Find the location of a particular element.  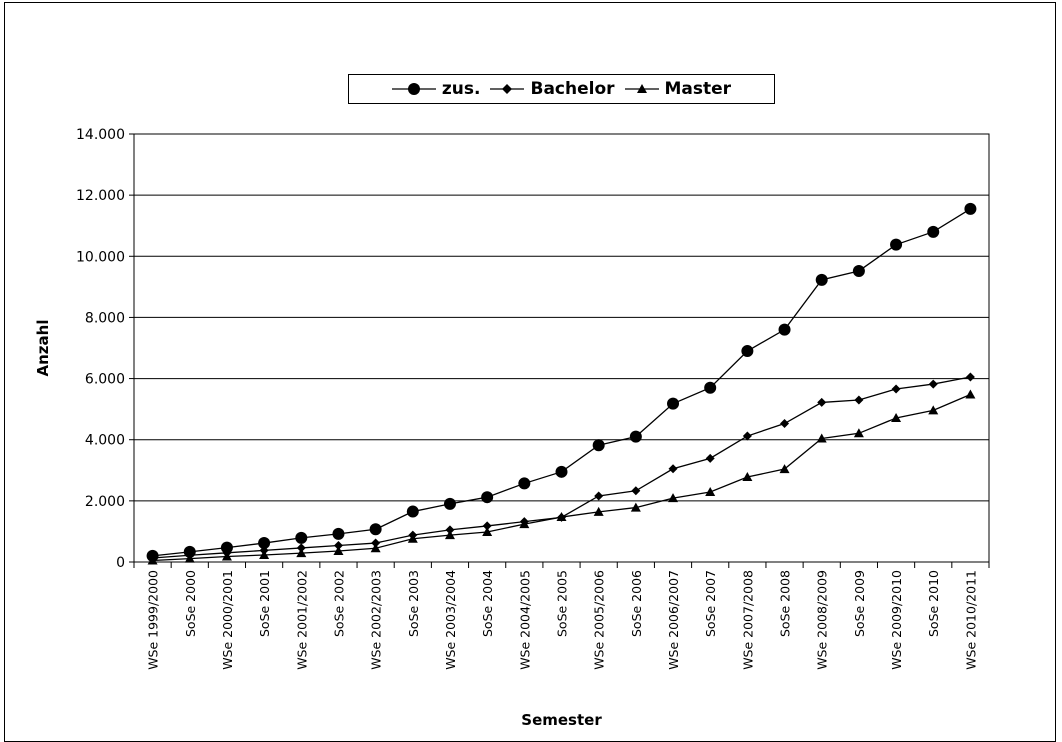

y-tick-label: 14.000 is located at coordinates (100, 135).